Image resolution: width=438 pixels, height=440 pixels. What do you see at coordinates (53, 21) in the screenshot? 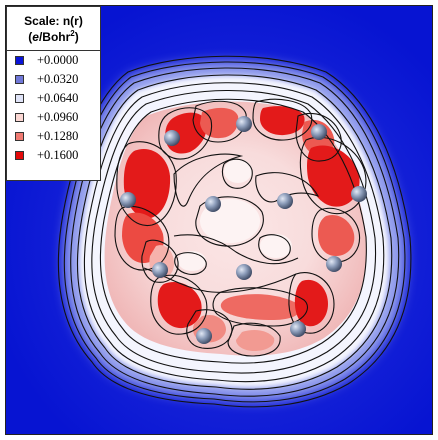
I see `legend-title: Scale: n(r)` at bounding box center [53, 21].